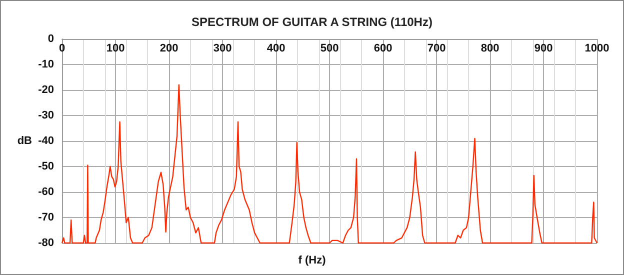 The width and height of the screenshot is (624, 275). I want to click on x-tick-label: 900, so click(543, 48).